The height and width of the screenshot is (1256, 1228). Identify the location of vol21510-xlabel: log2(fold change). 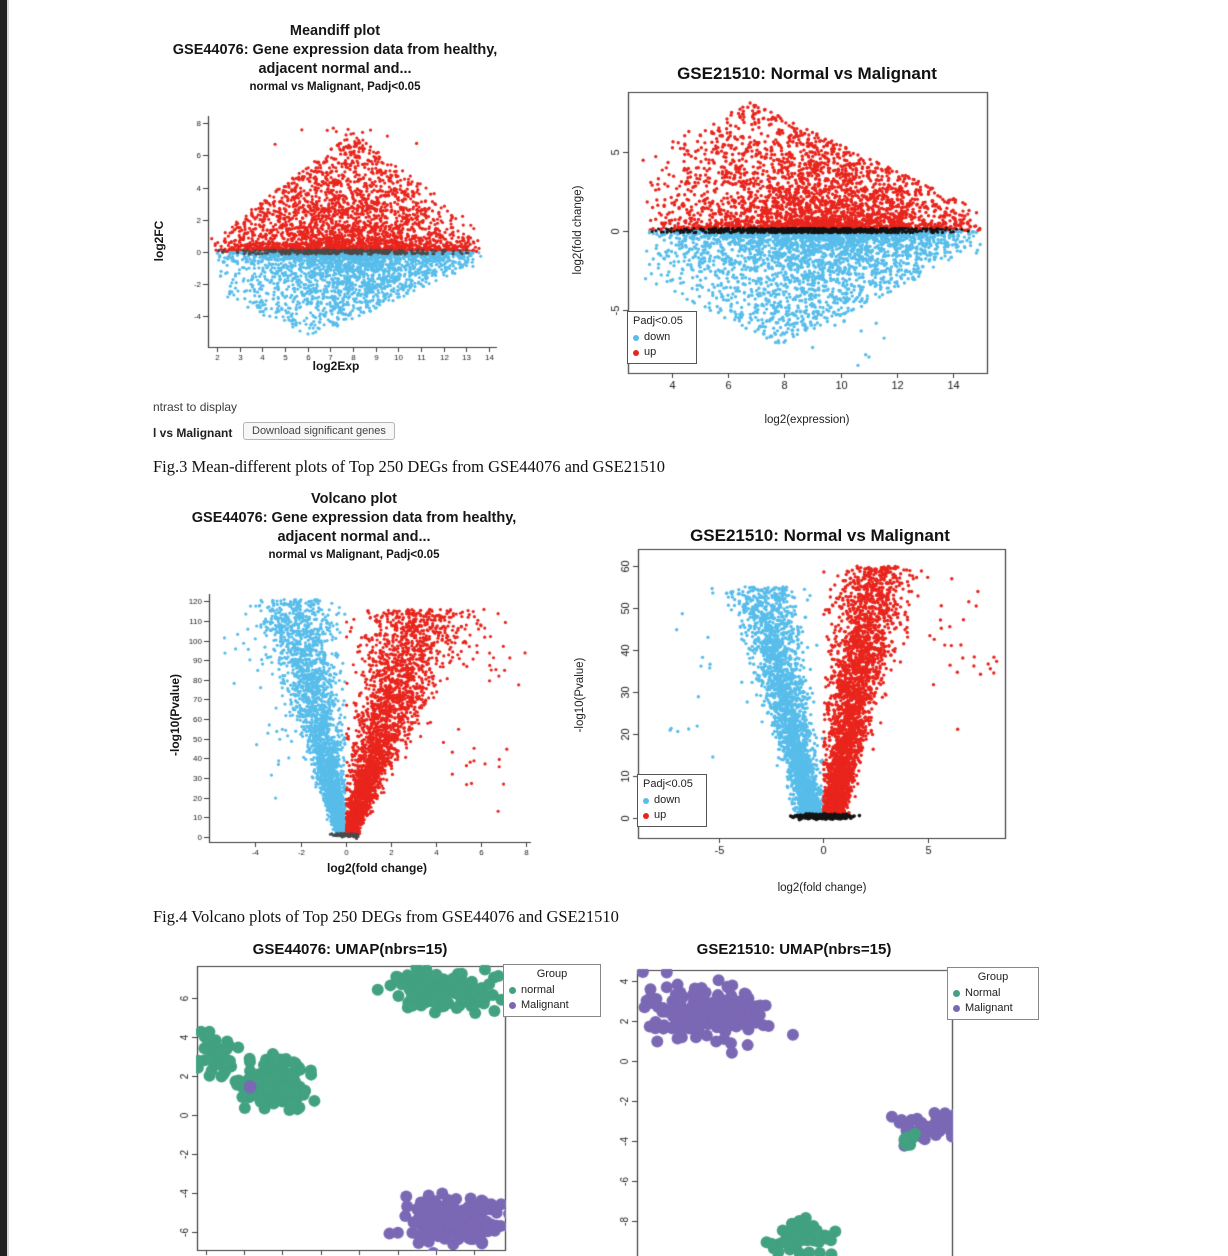
(822, 888).